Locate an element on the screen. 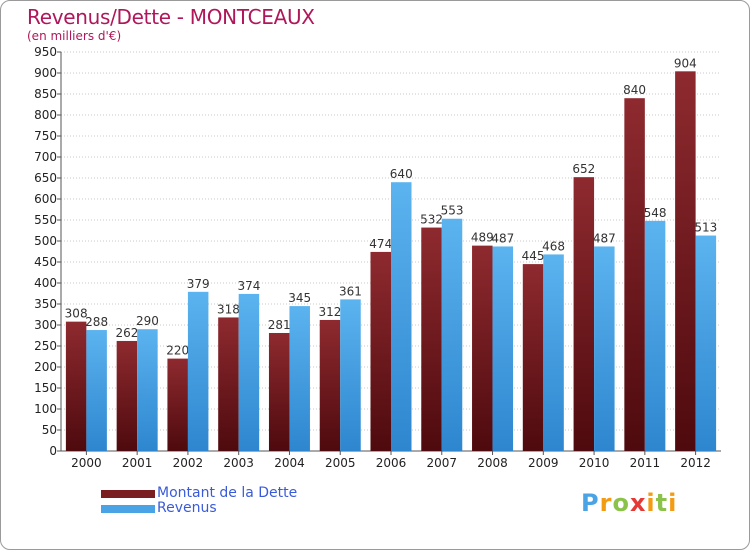  chart-subtitle: (en milliers d'€) is located at coordinates (74, 36).